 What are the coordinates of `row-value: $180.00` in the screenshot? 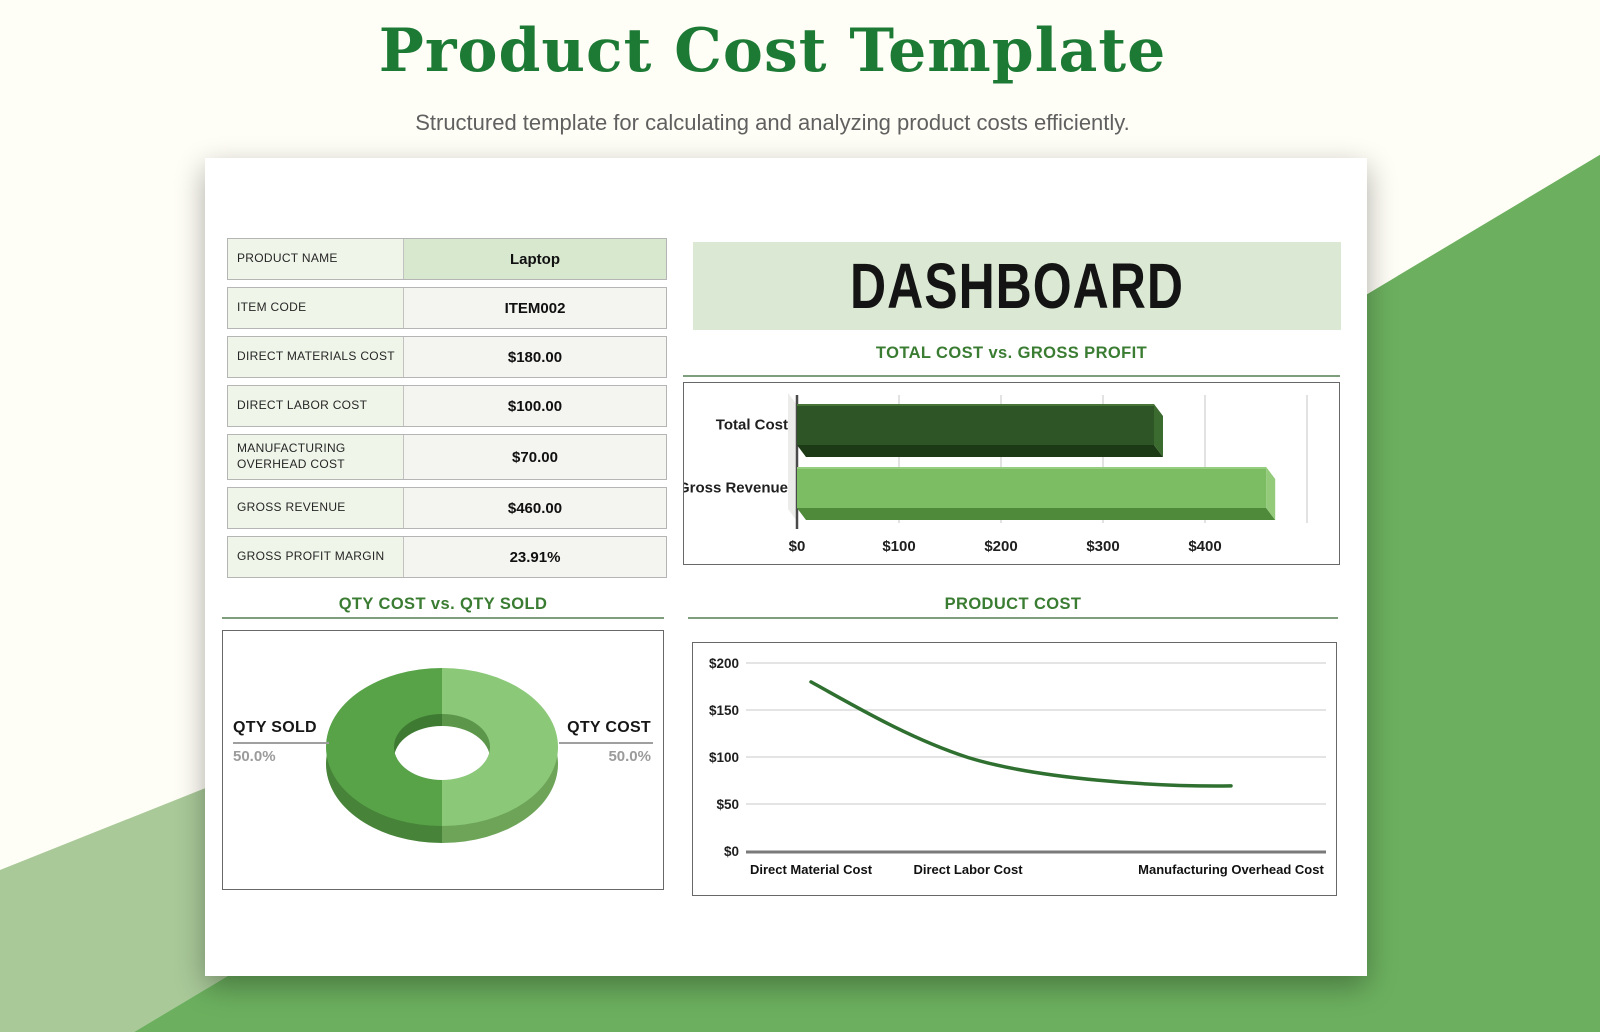 It's located at (535, 357).